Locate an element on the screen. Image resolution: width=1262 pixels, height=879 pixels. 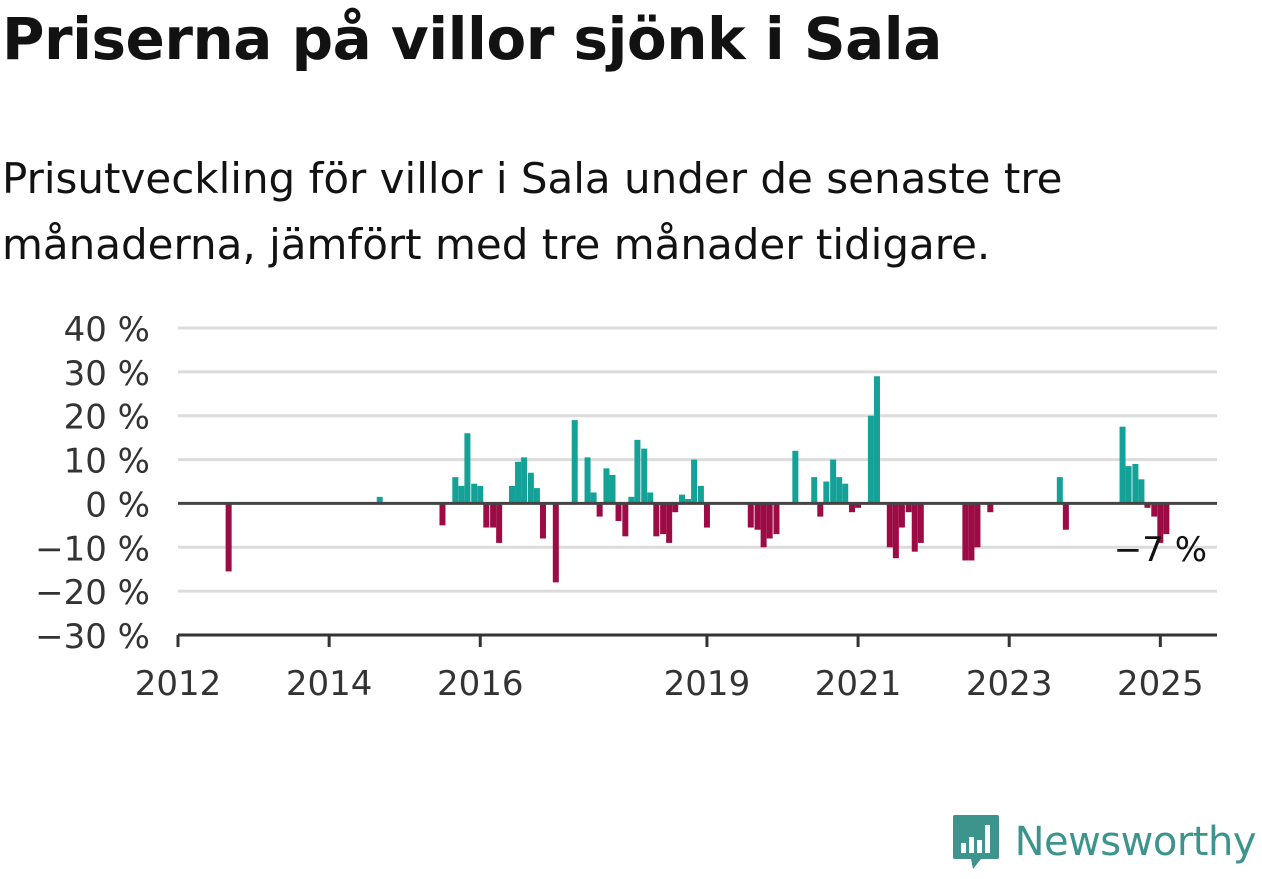
x-tick-label: 2025 is located at coordinates (1160, 684).